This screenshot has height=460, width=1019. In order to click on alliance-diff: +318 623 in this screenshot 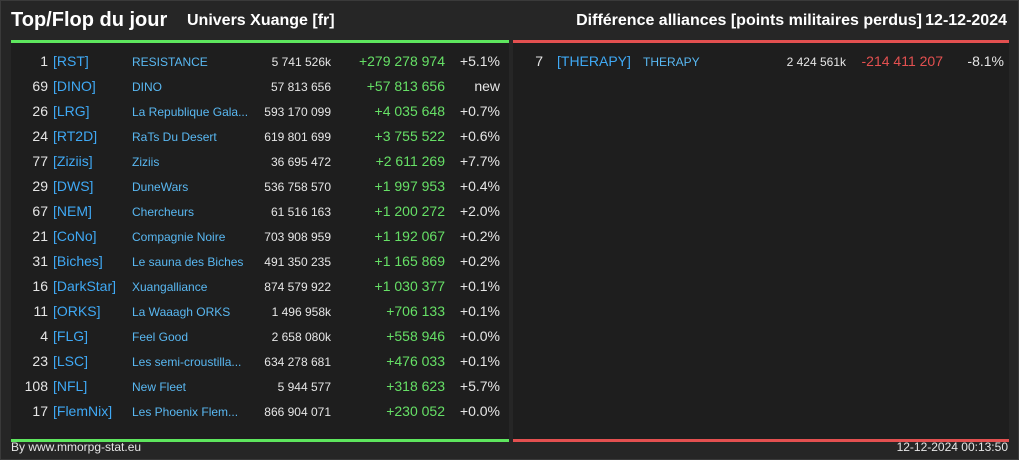, I will do `click(415, 386)`.